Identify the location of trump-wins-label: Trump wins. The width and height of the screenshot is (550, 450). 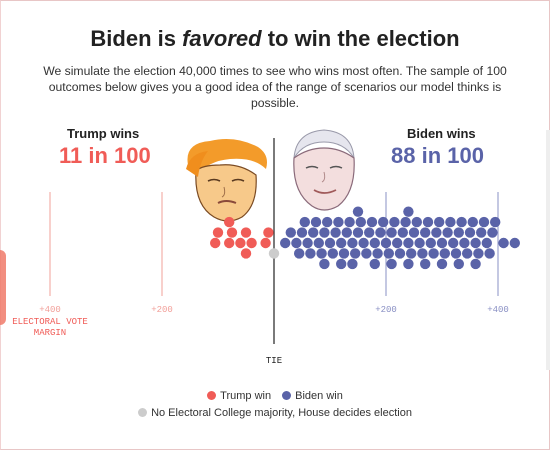
(103, 133).